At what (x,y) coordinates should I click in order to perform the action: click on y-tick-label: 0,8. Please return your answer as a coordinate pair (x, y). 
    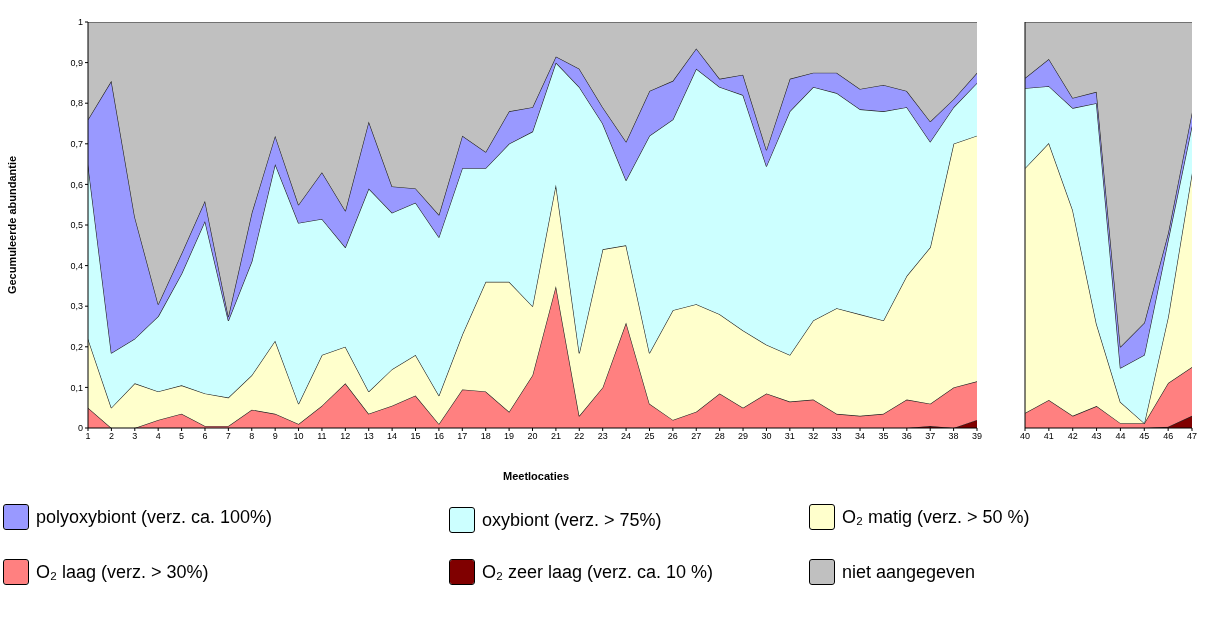
    Looking at the image, I should click on (76, 103).